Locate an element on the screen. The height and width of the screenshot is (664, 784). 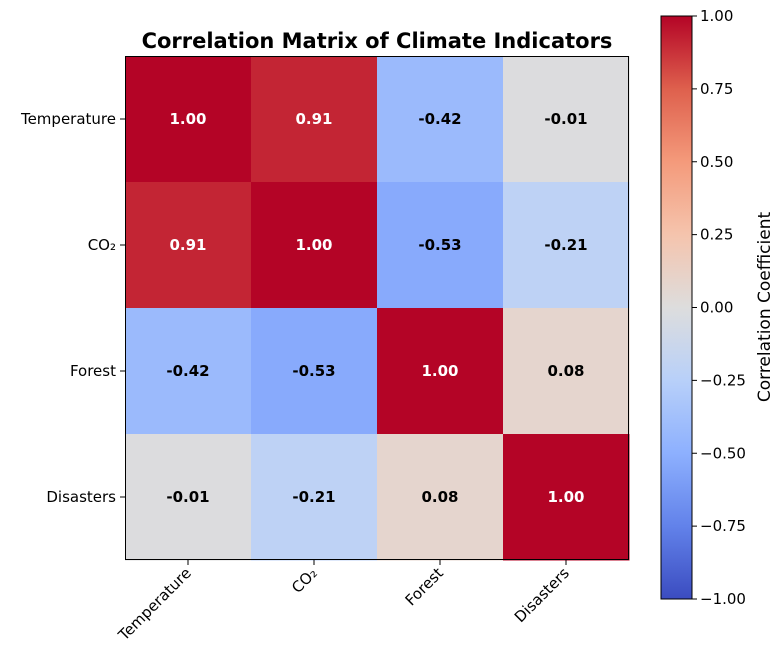
column-tick-label: Forest is located at coordinates (424, 586).